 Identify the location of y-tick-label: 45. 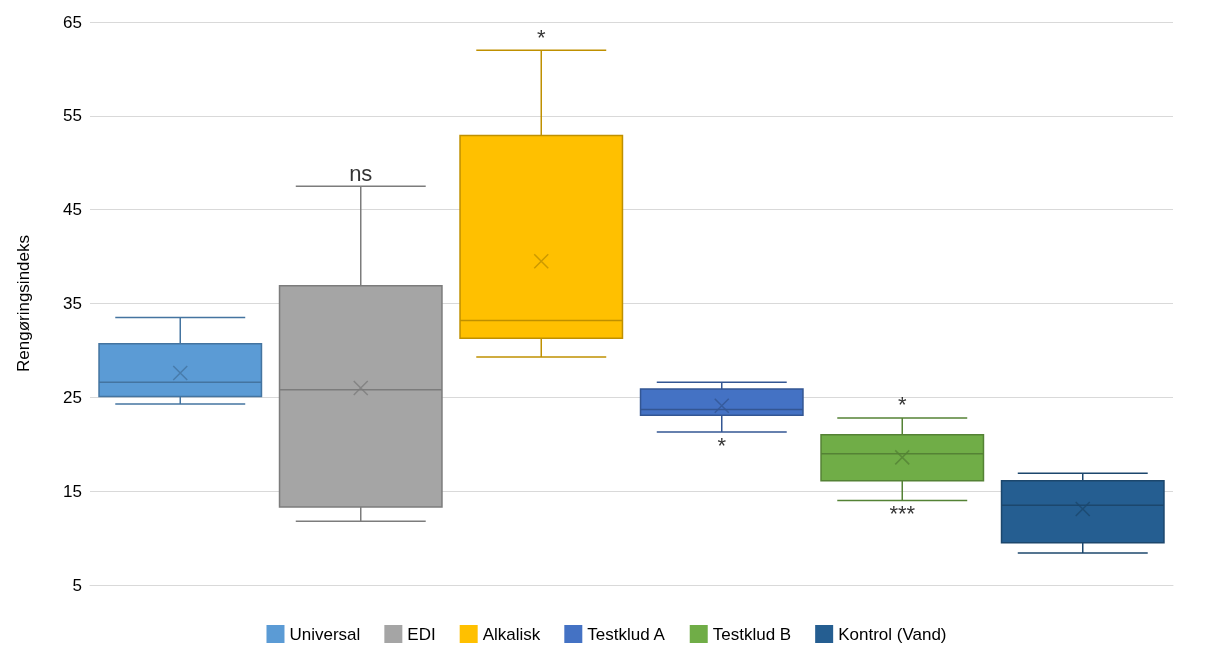
(72, 210).